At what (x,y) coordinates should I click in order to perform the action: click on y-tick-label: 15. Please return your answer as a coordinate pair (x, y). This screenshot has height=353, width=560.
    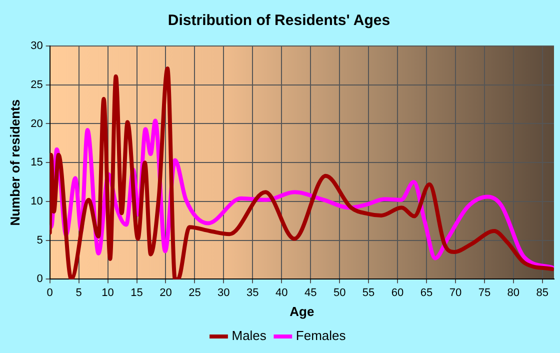
    Looking at the image, I should click on (36, 162).